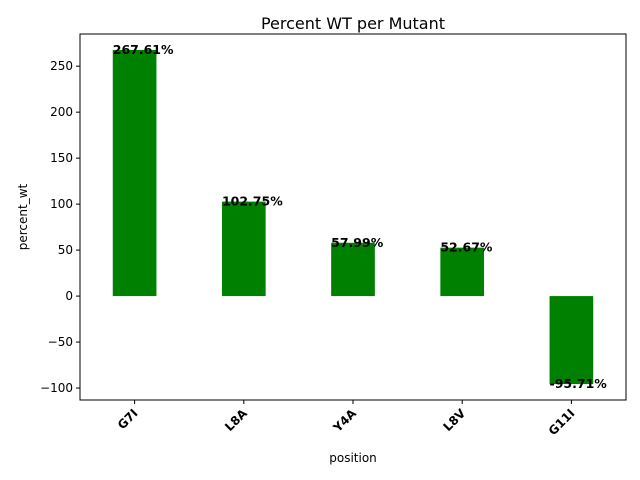 The width and height of the screenshot is (640, 480). What do you see at coordinates (61, 112) in the screenshot?
I see `y-tick-label: 200` at bounding box center [61, 112].